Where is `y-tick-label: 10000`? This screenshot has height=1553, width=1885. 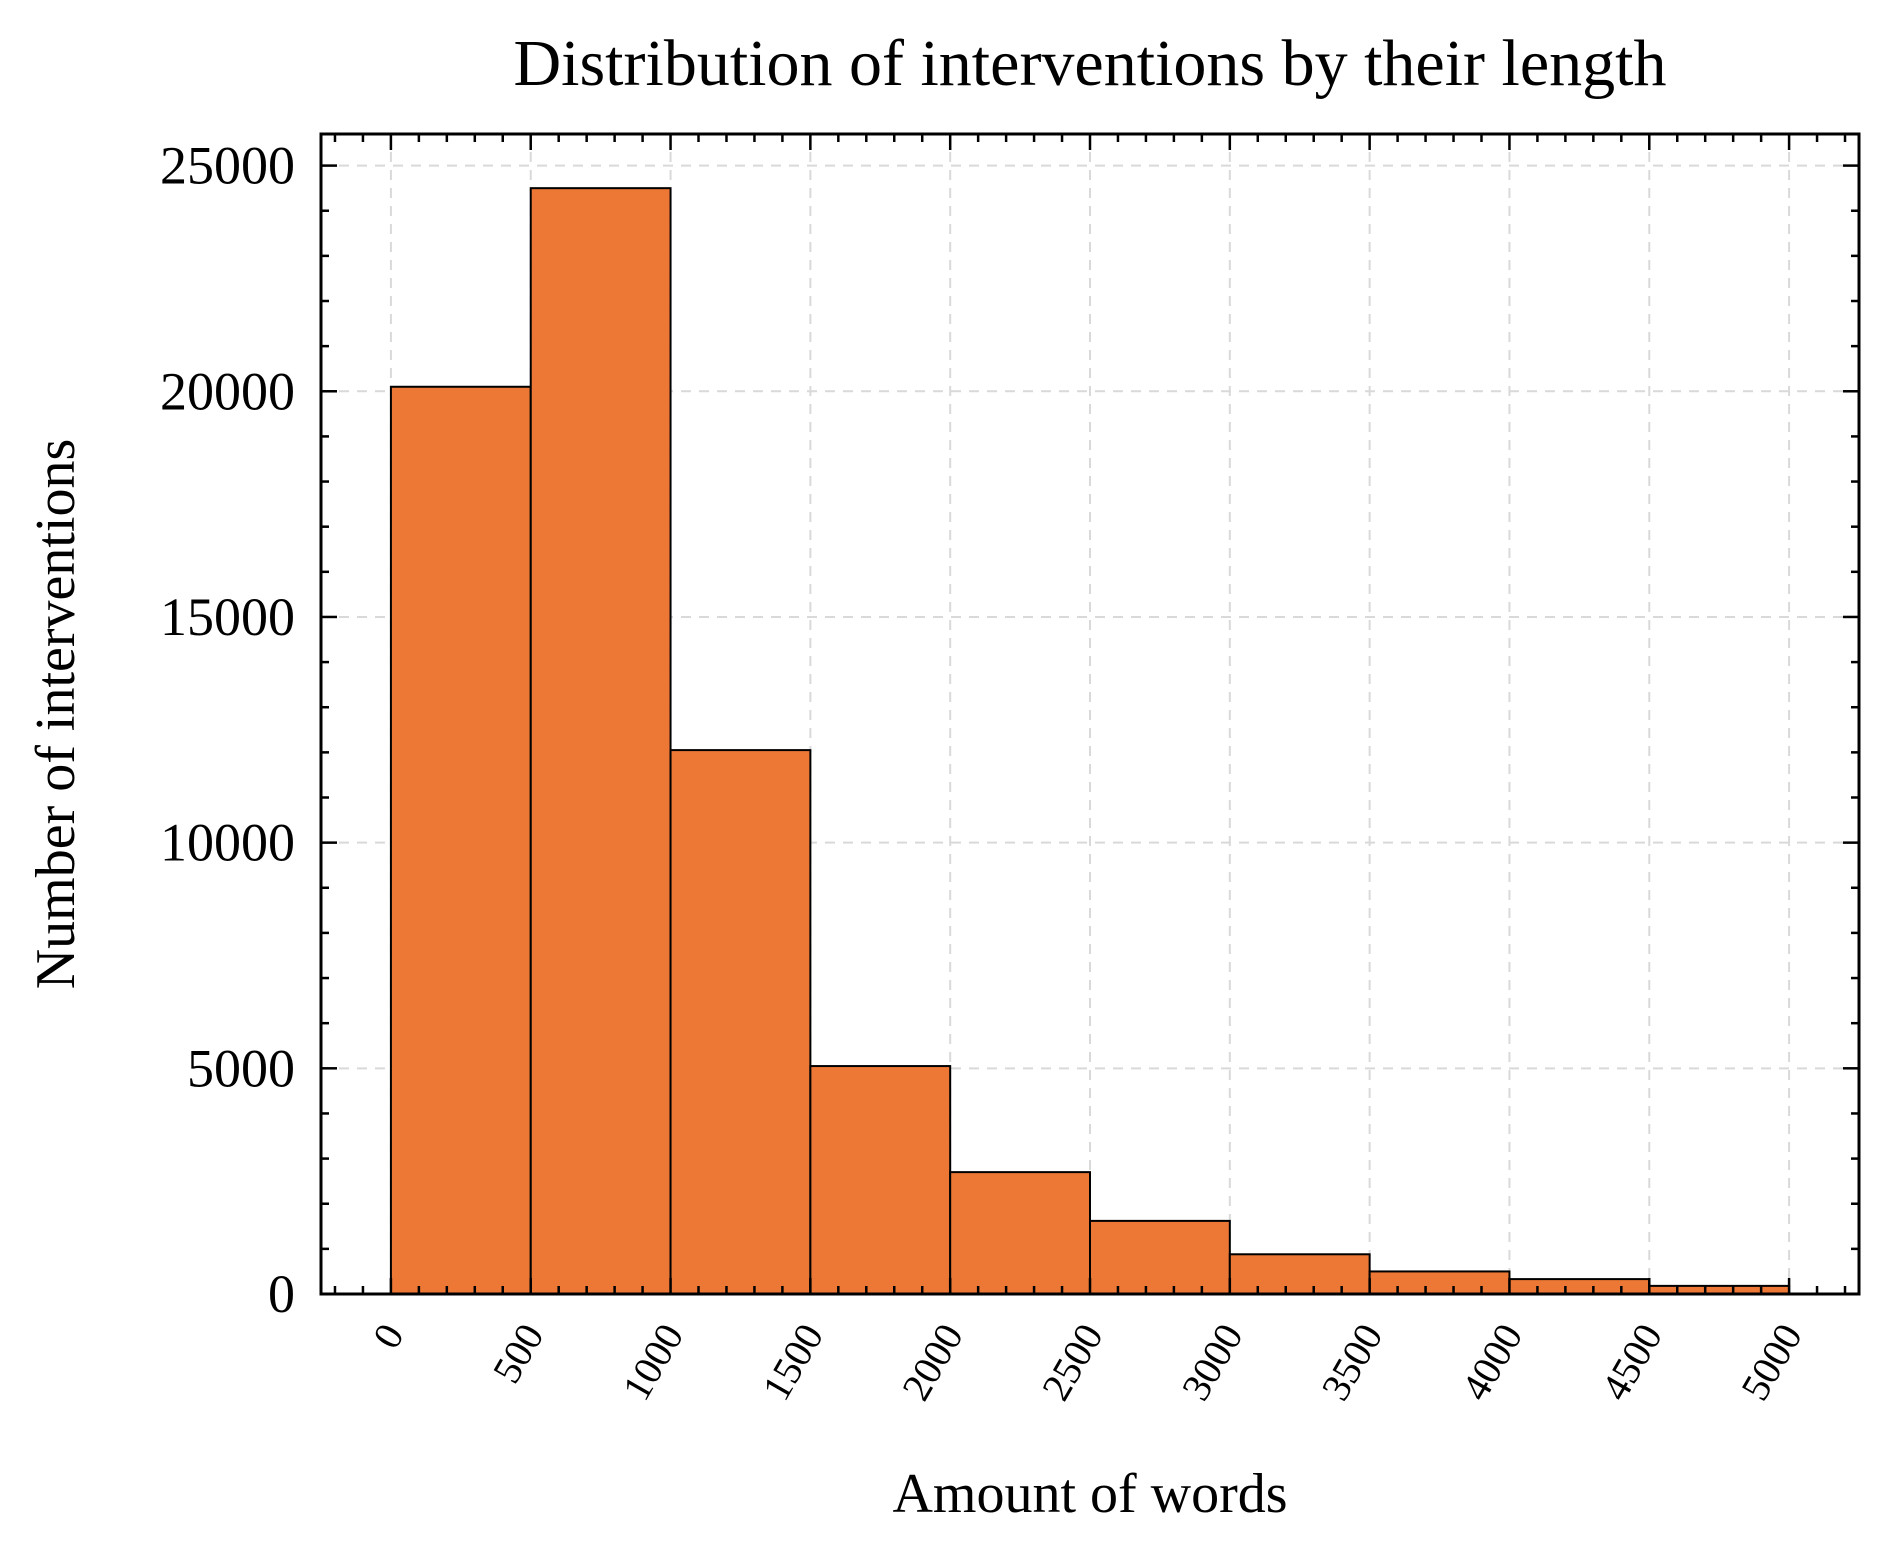
y-tick-label: 10000 is located at coordinates (227, 843).